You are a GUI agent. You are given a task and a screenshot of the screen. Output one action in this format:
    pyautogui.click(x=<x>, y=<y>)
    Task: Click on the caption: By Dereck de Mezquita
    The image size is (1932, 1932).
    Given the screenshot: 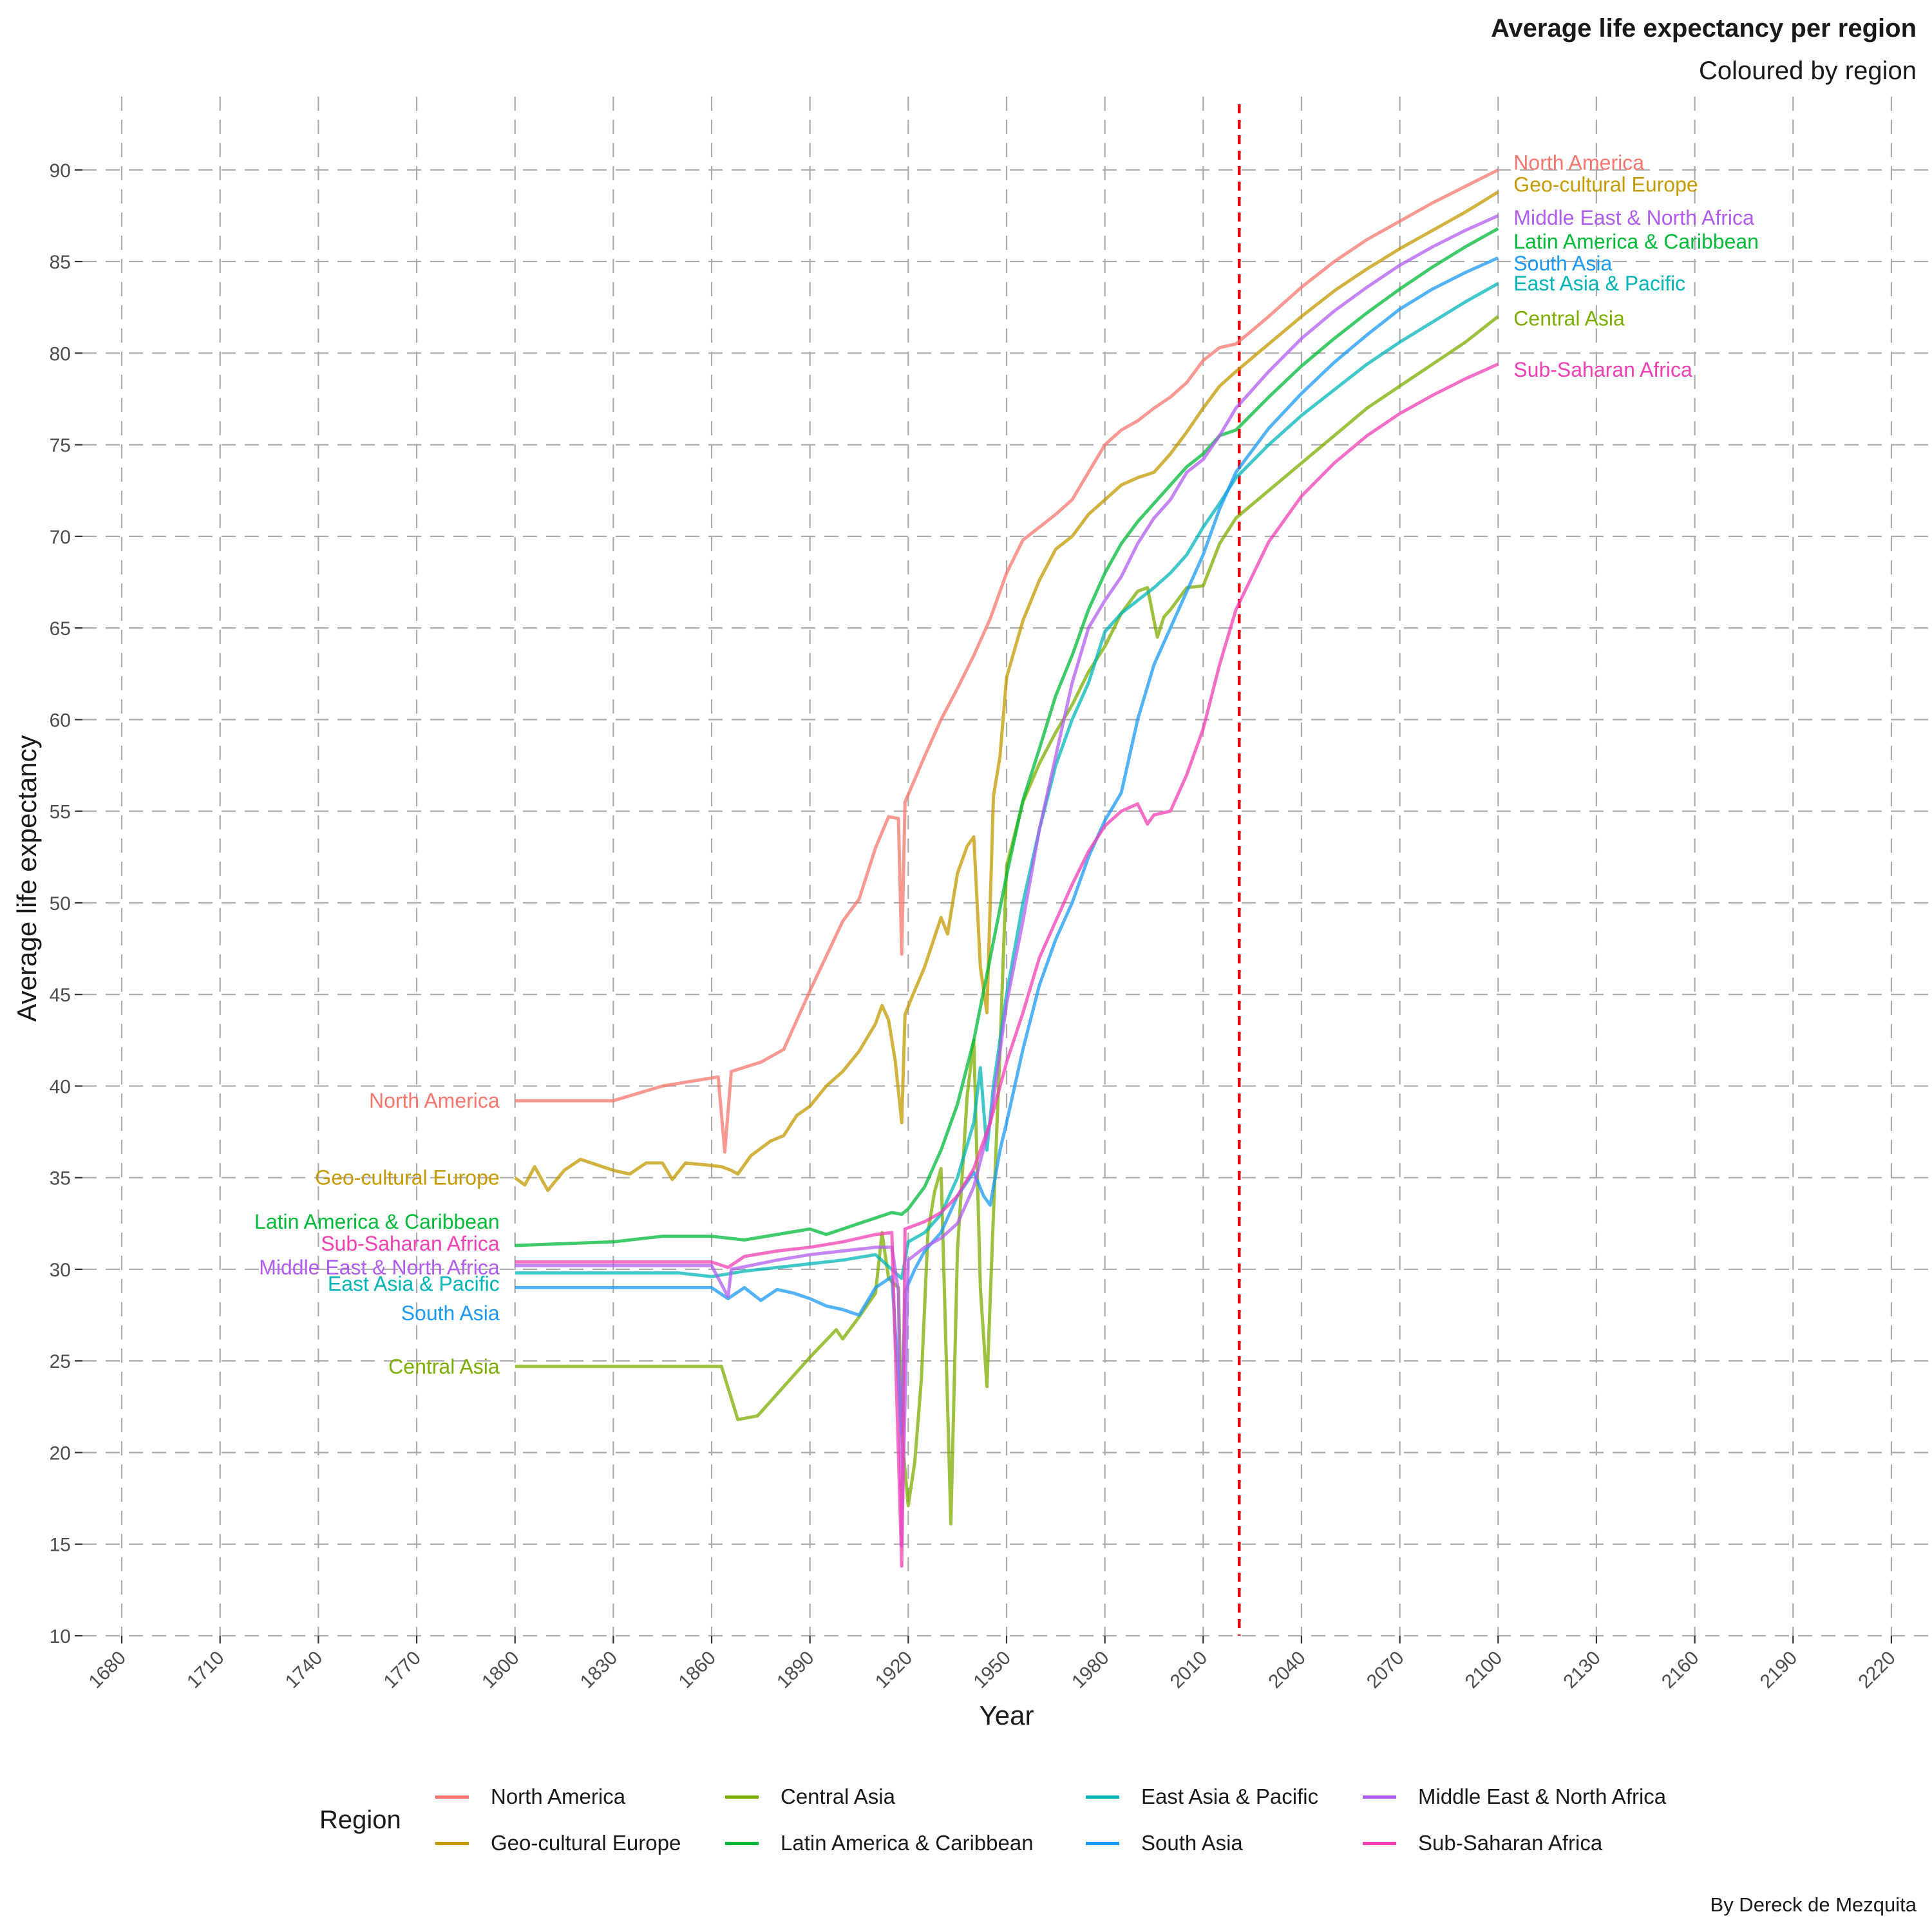 What is the action you would take?
    pyautogui.click(x=1814, y=1905)
    